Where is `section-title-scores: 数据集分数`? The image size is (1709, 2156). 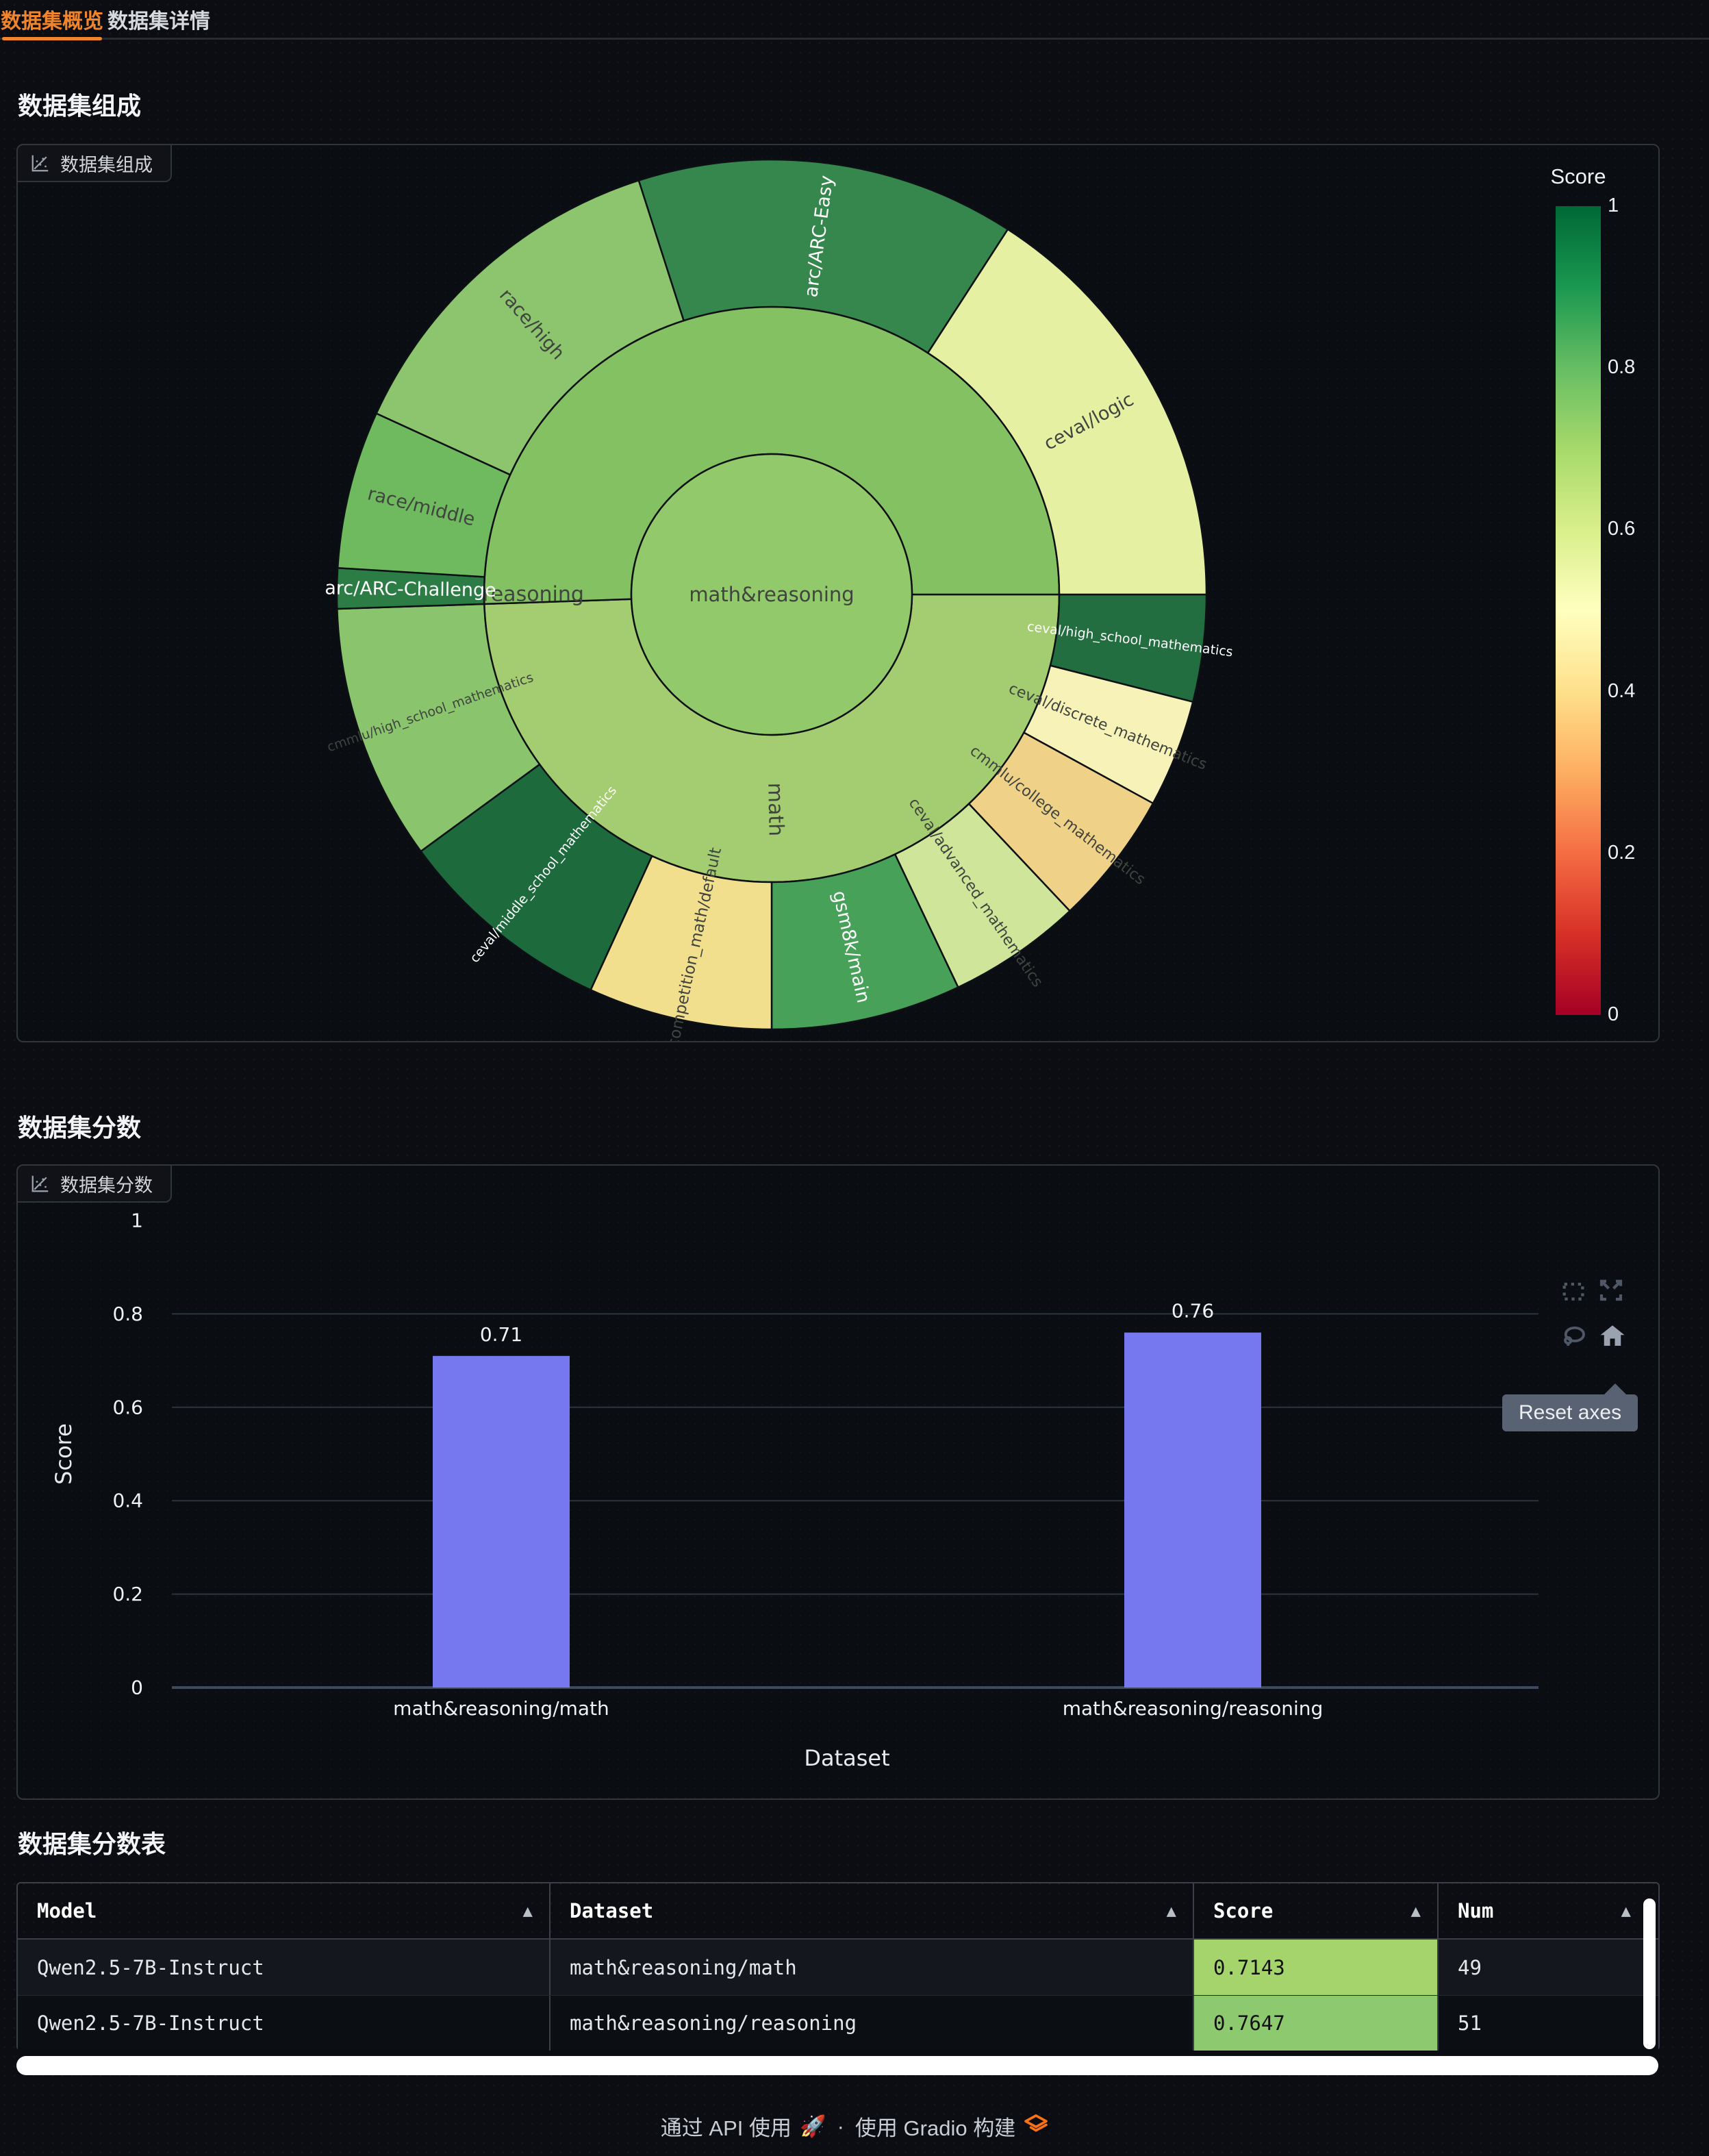 section-title-scores: 数据集分数 is located at coordinates (80, 1128).